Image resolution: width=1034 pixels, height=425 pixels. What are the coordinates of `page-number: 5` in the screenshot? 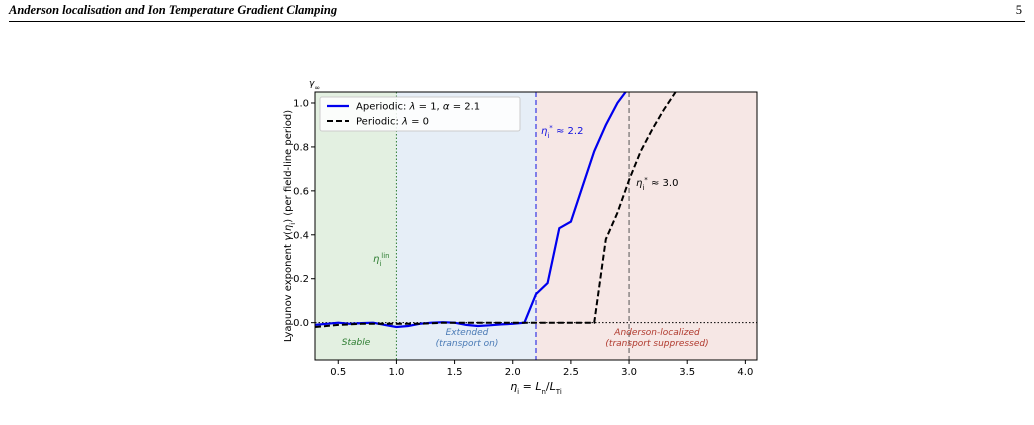 It's located at (1018, 10).